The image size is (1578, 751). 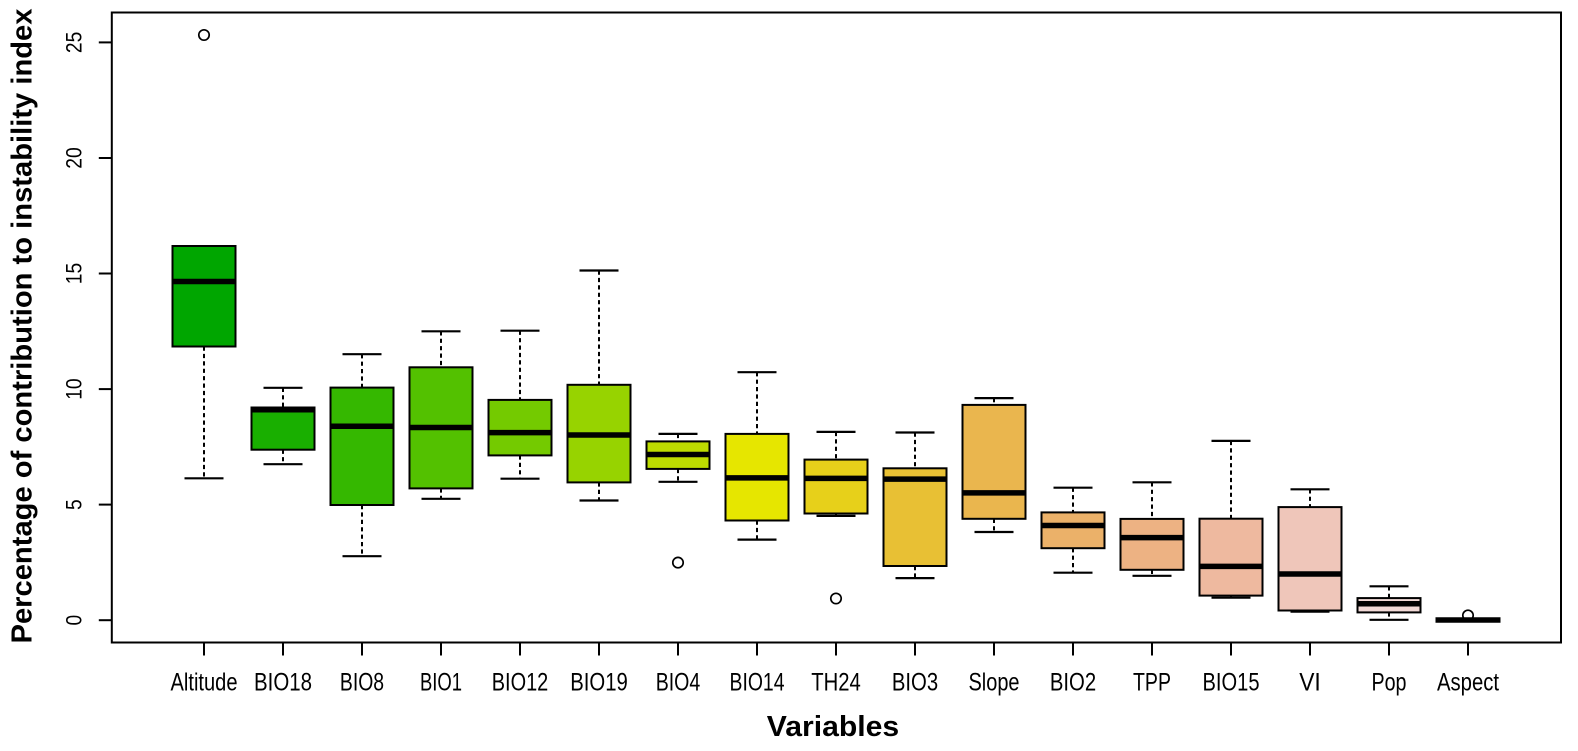 I want to click on svg-text: 15, so click(x=73, y=273).